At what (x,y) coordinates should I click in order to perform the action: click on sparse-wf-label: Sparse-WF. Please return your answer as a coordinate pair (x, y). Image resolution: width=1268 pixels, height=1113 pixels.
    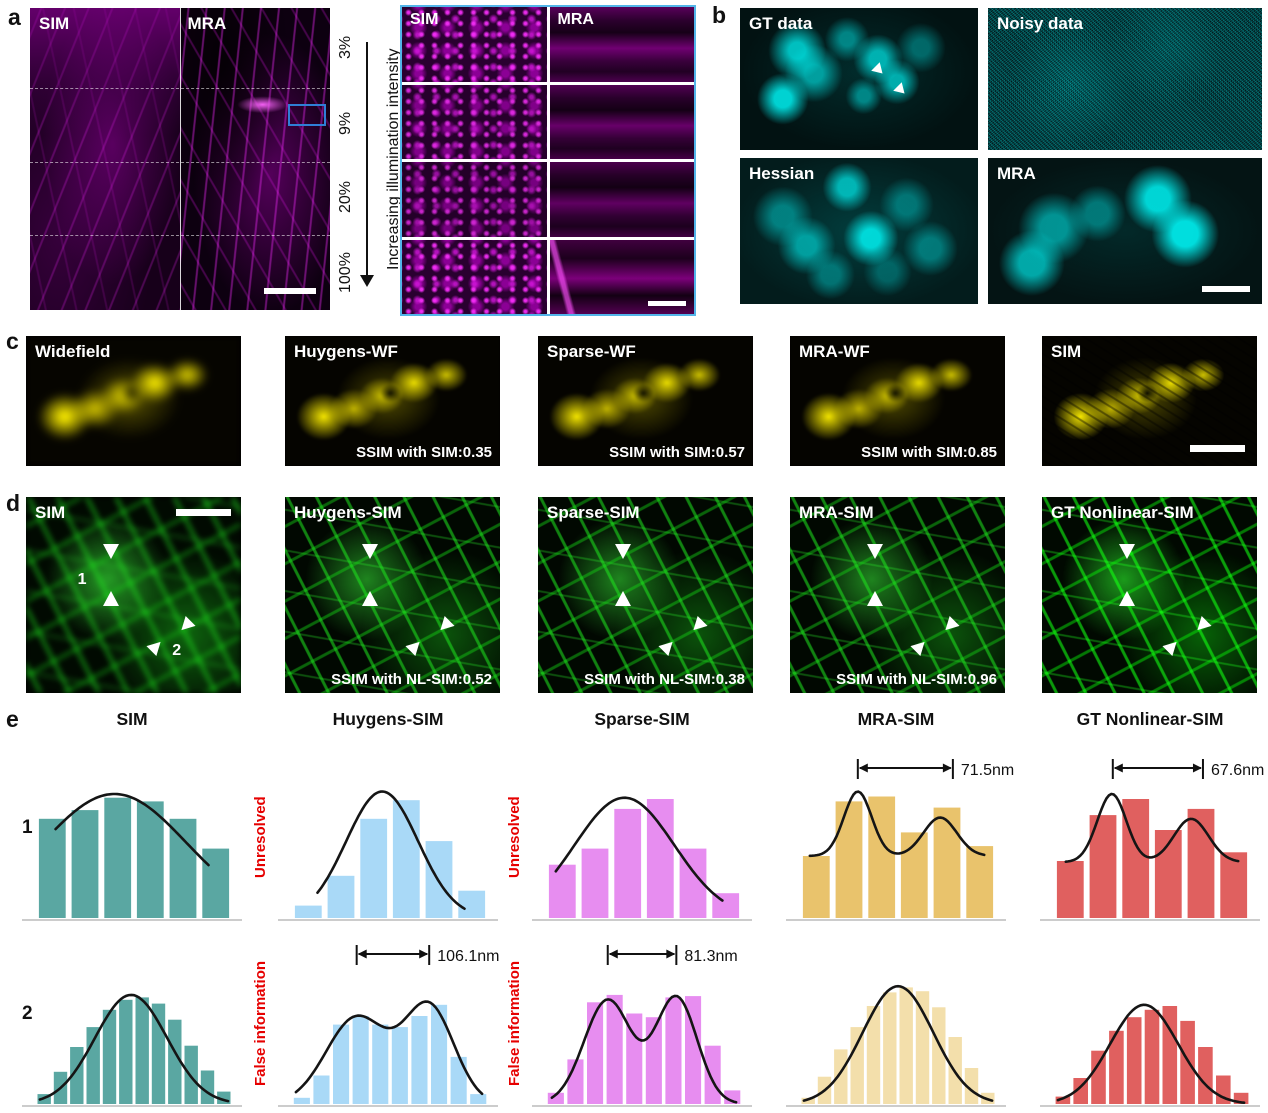
    Looking at the image, I should click on (591, 351).